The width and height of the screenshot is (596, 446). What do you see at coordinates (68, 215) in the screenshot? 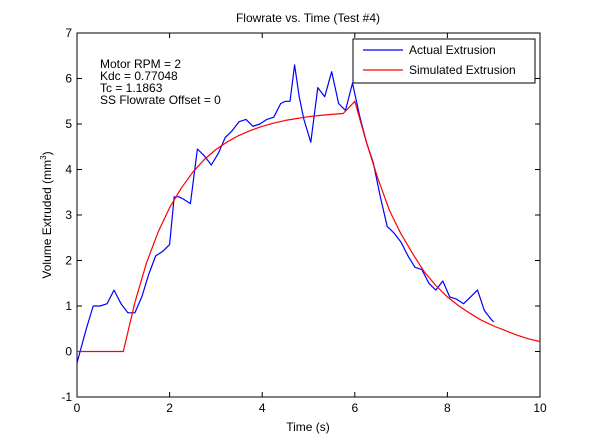
I see `y-tick-label: 3` at bounding box center [68, 215].